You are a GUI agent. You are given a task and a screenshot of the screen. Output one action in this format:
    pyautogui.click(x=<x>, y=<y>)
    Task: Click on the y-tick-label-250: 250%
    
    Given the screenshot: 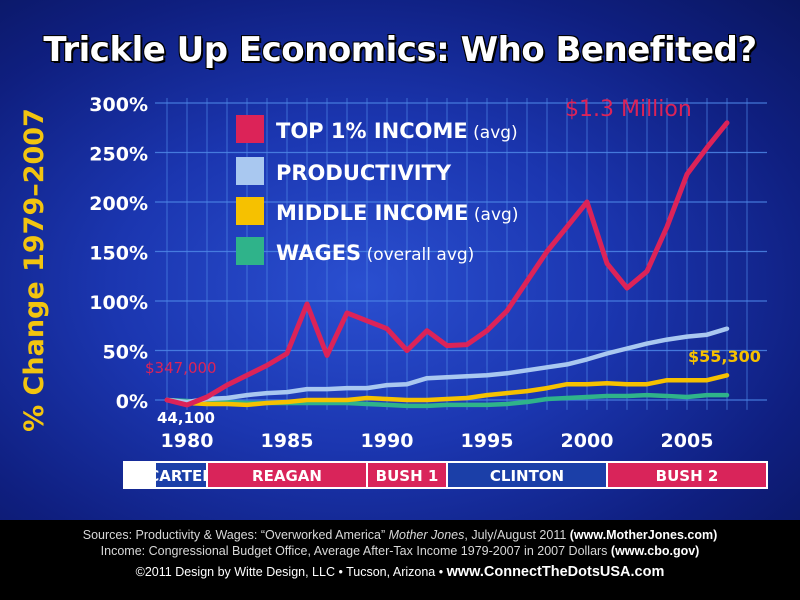 What is the action you would take?
    pyautogui.click(x=118, y=155)
    